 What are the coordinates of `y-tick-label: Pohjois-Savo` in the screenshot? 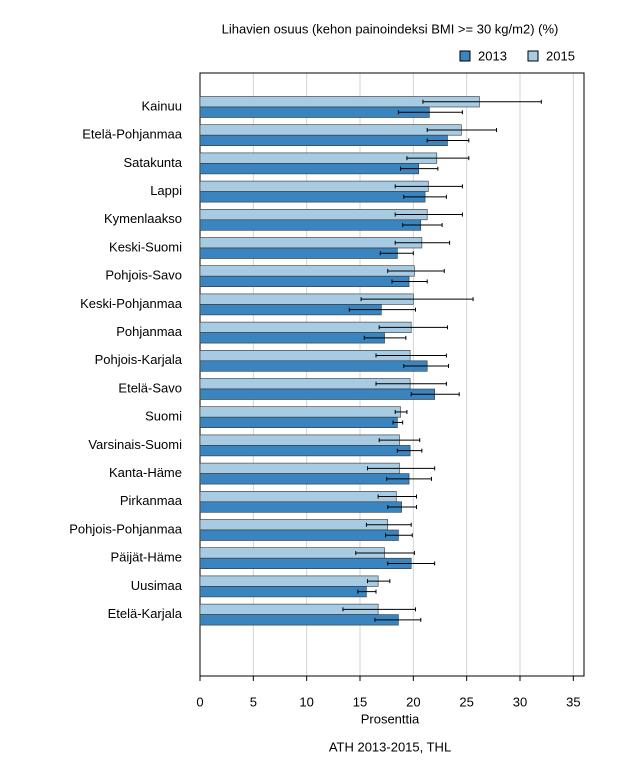 It's located at (143, 275).